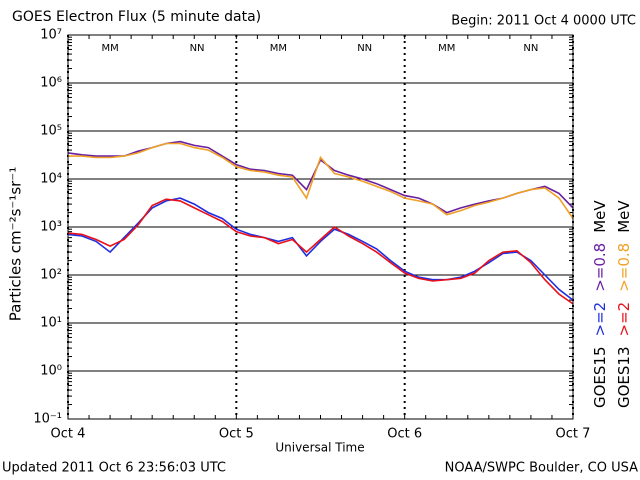 This screenshot has height=480, width=640. I want to click on x-tick-label: Oct 4, so click(68, 434).